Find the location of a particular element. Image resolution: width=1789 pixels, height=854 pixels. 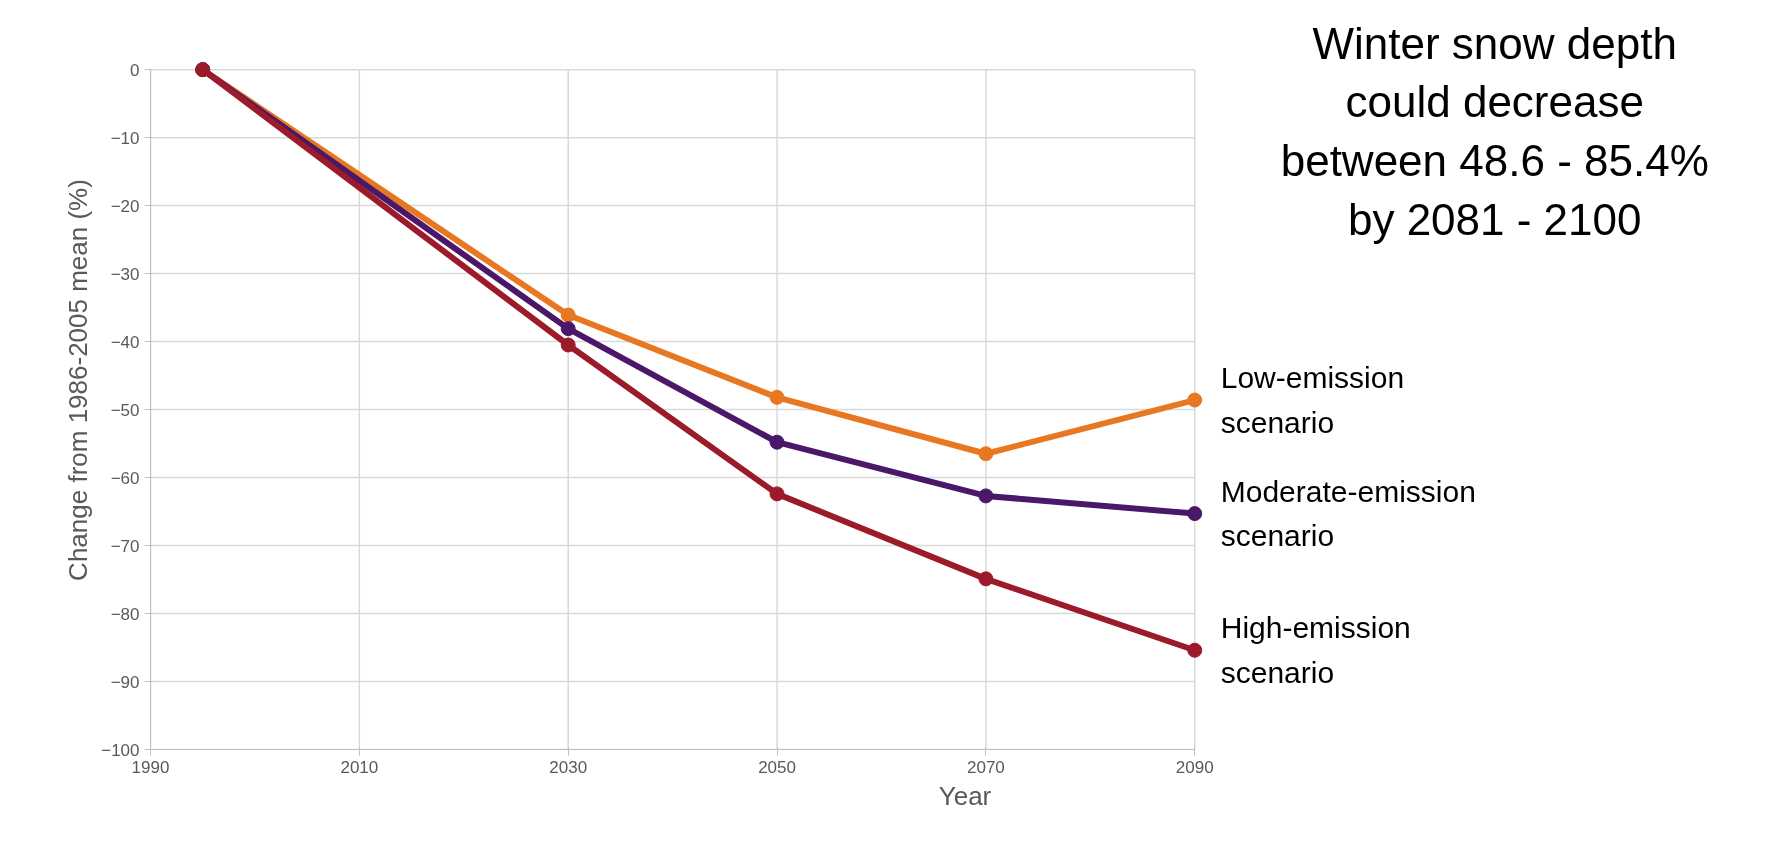

y-tick-label: −20 is located at coordinates (125, 206).